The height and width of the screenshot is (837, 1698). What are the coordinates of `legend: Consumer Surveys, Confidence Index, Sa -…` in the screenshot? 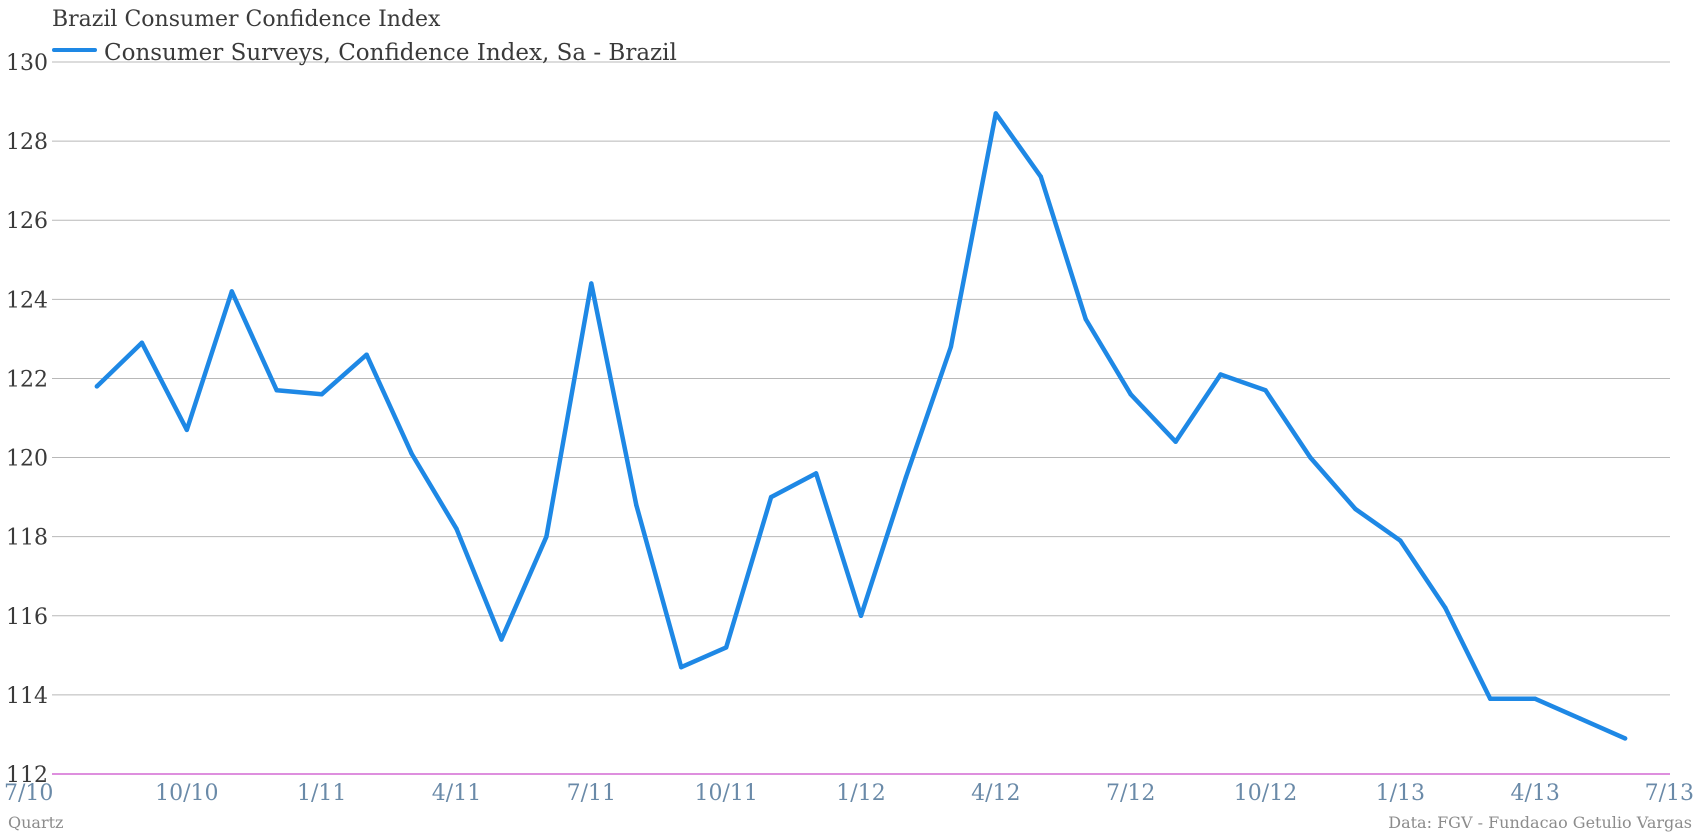 It's located at (364, 53).